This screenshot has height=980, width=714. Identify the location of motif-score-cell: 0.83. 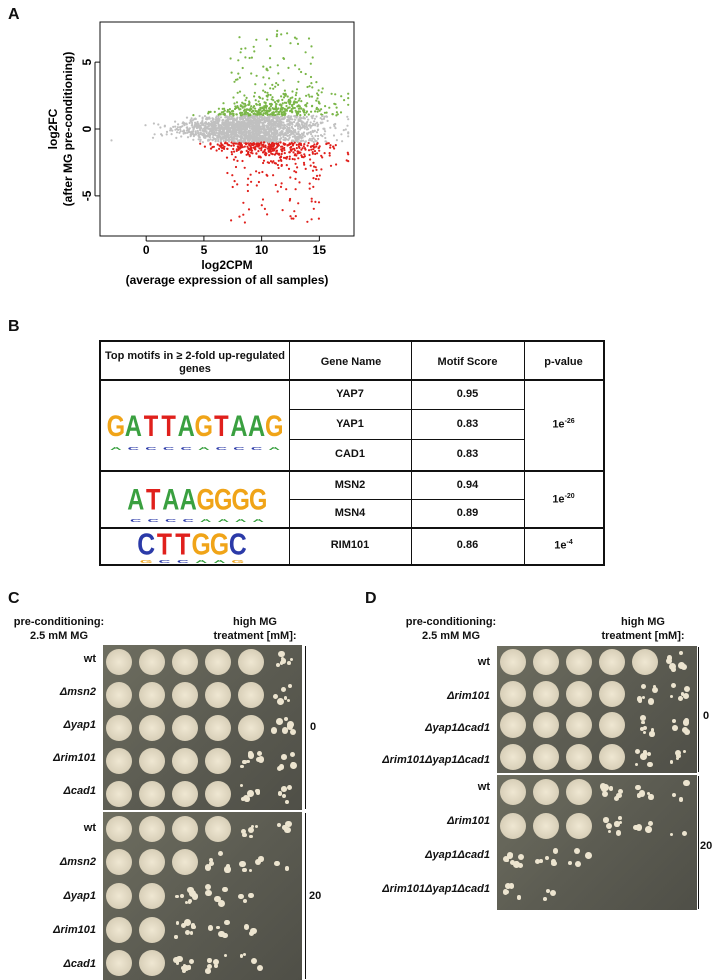
(467, 424).